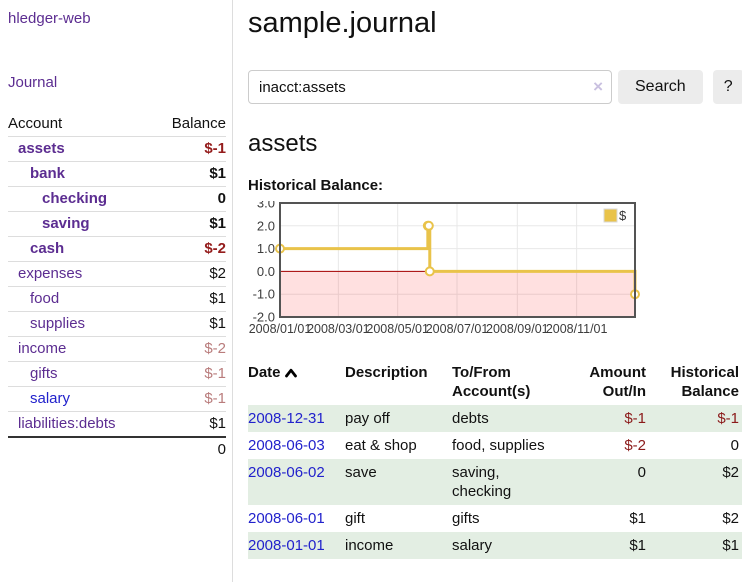 This screenshot has height=582, width=742. I want to click on search-box: ×, so click(430, 87).